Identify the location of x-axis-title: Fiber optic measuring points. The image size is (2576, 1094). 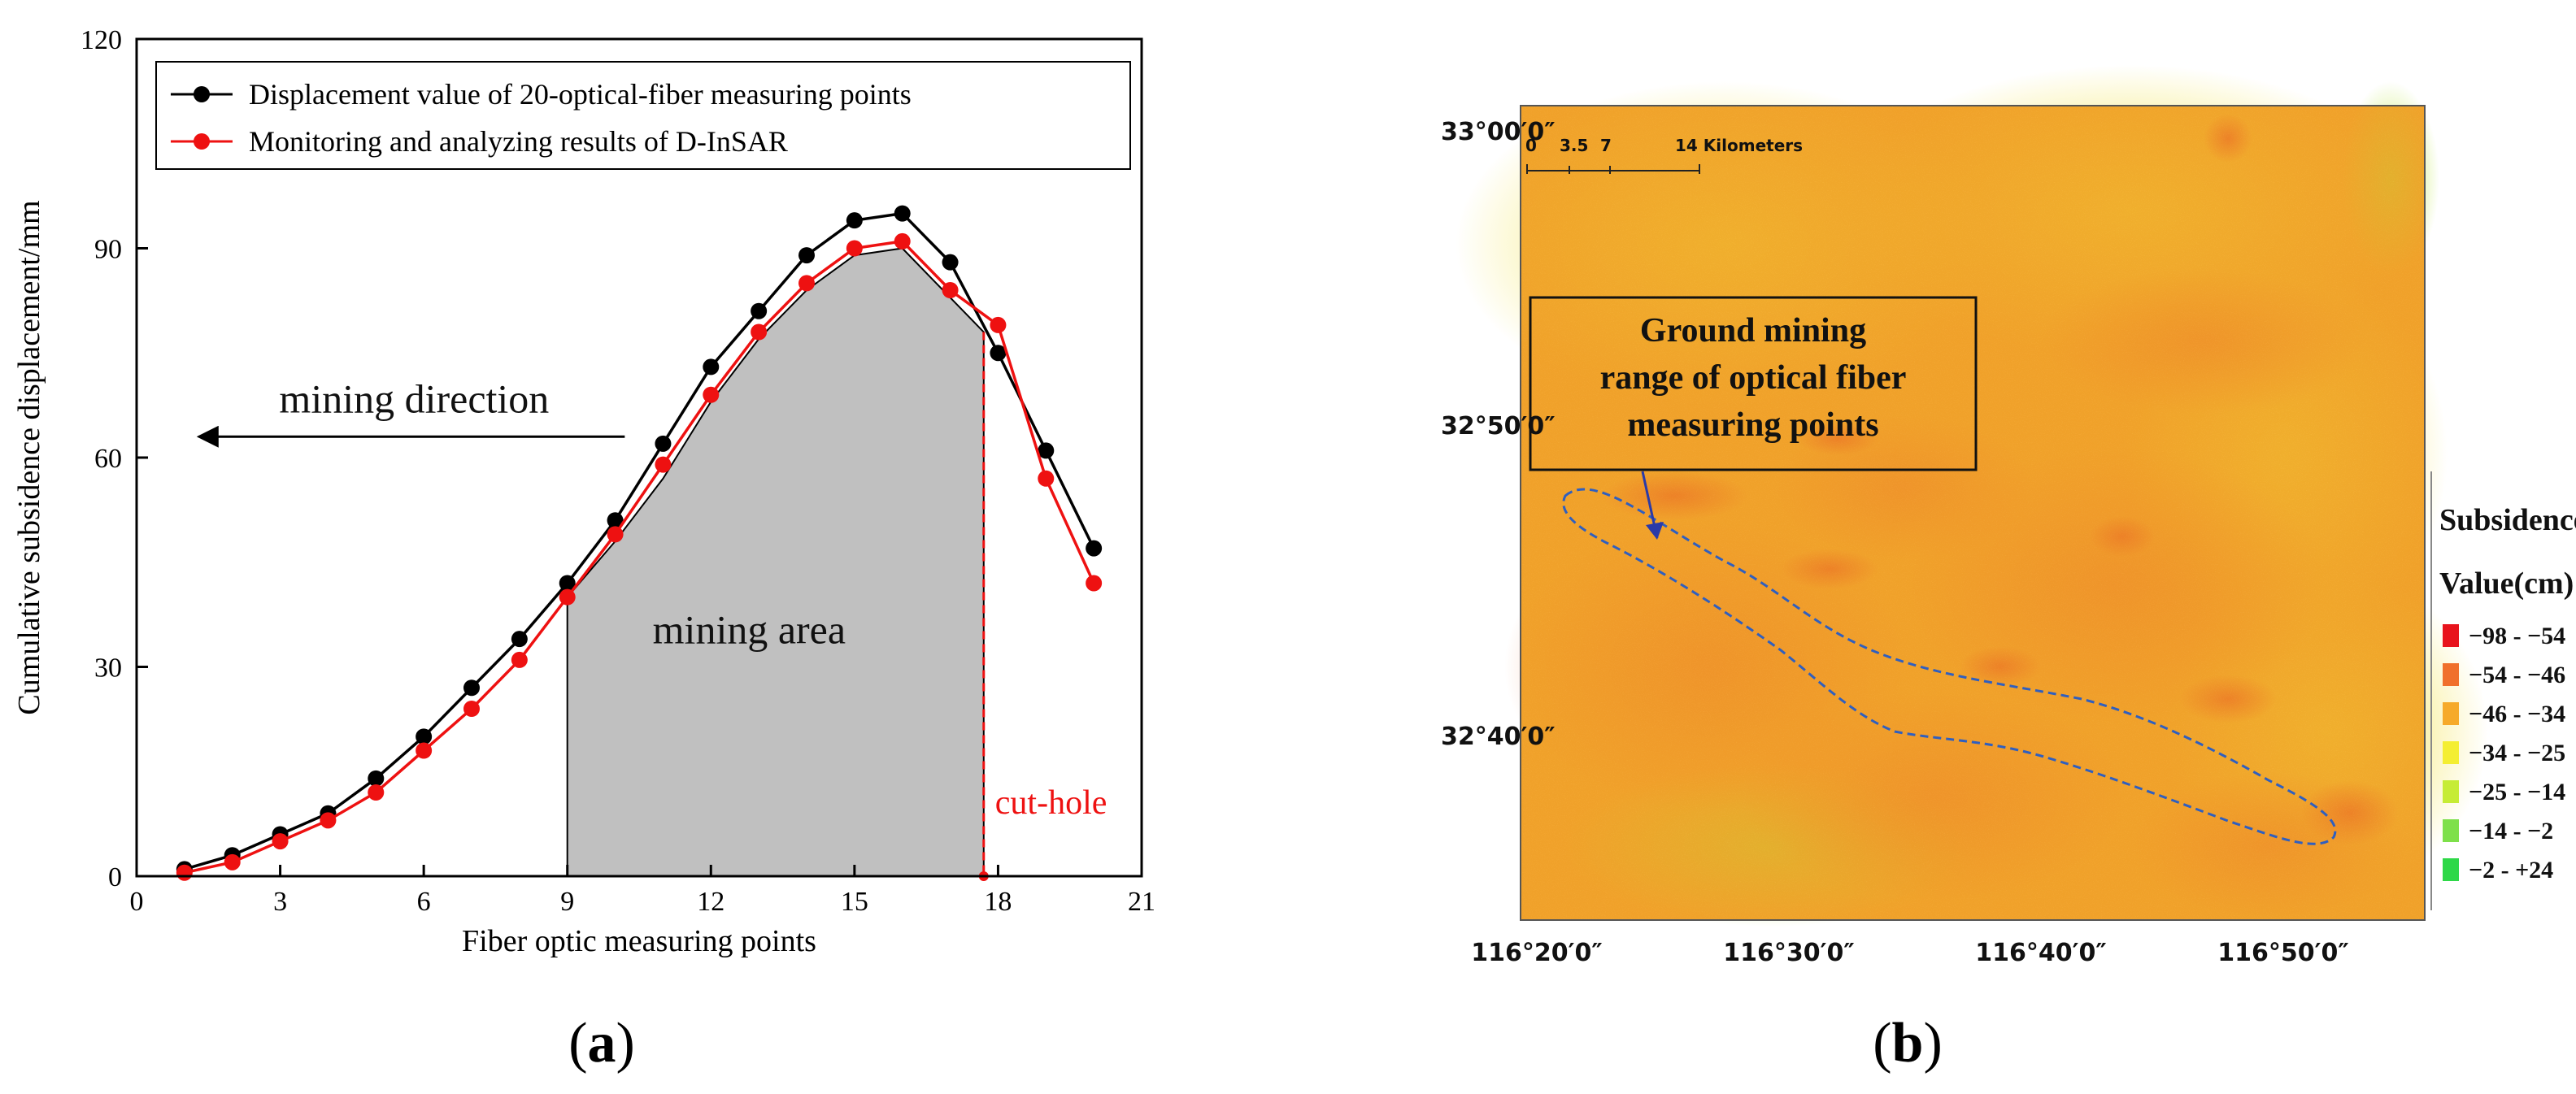
(639, 941).